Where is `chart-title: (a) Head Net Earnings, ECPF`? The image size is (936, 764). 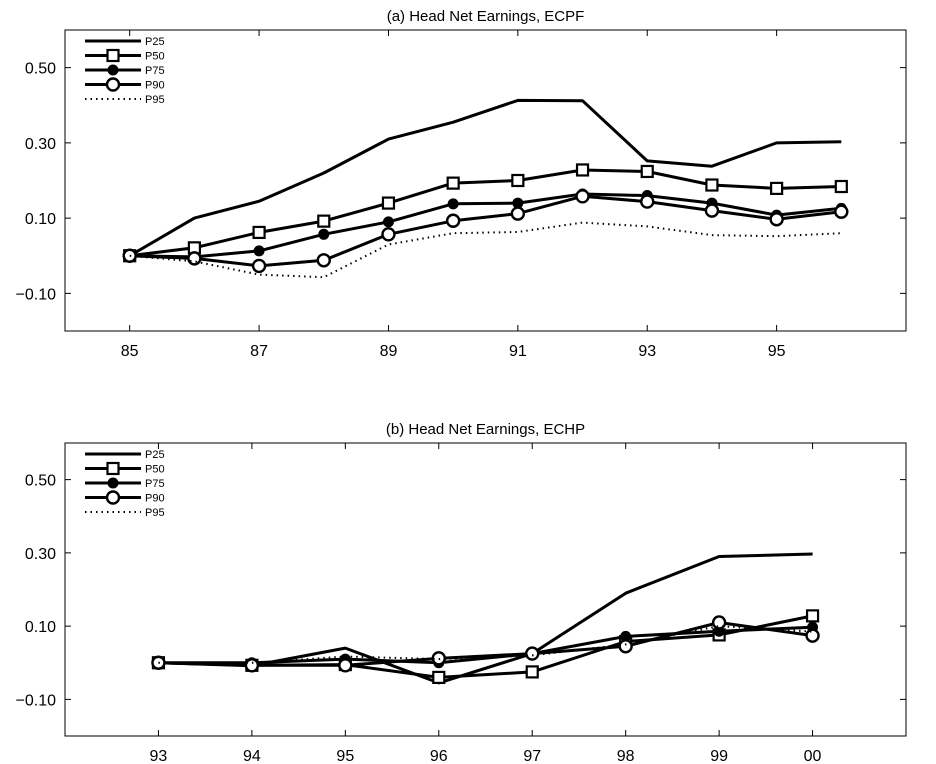 chart-title: (a) Head Net Earnings, ECPF is located at coordinates (486, 16).